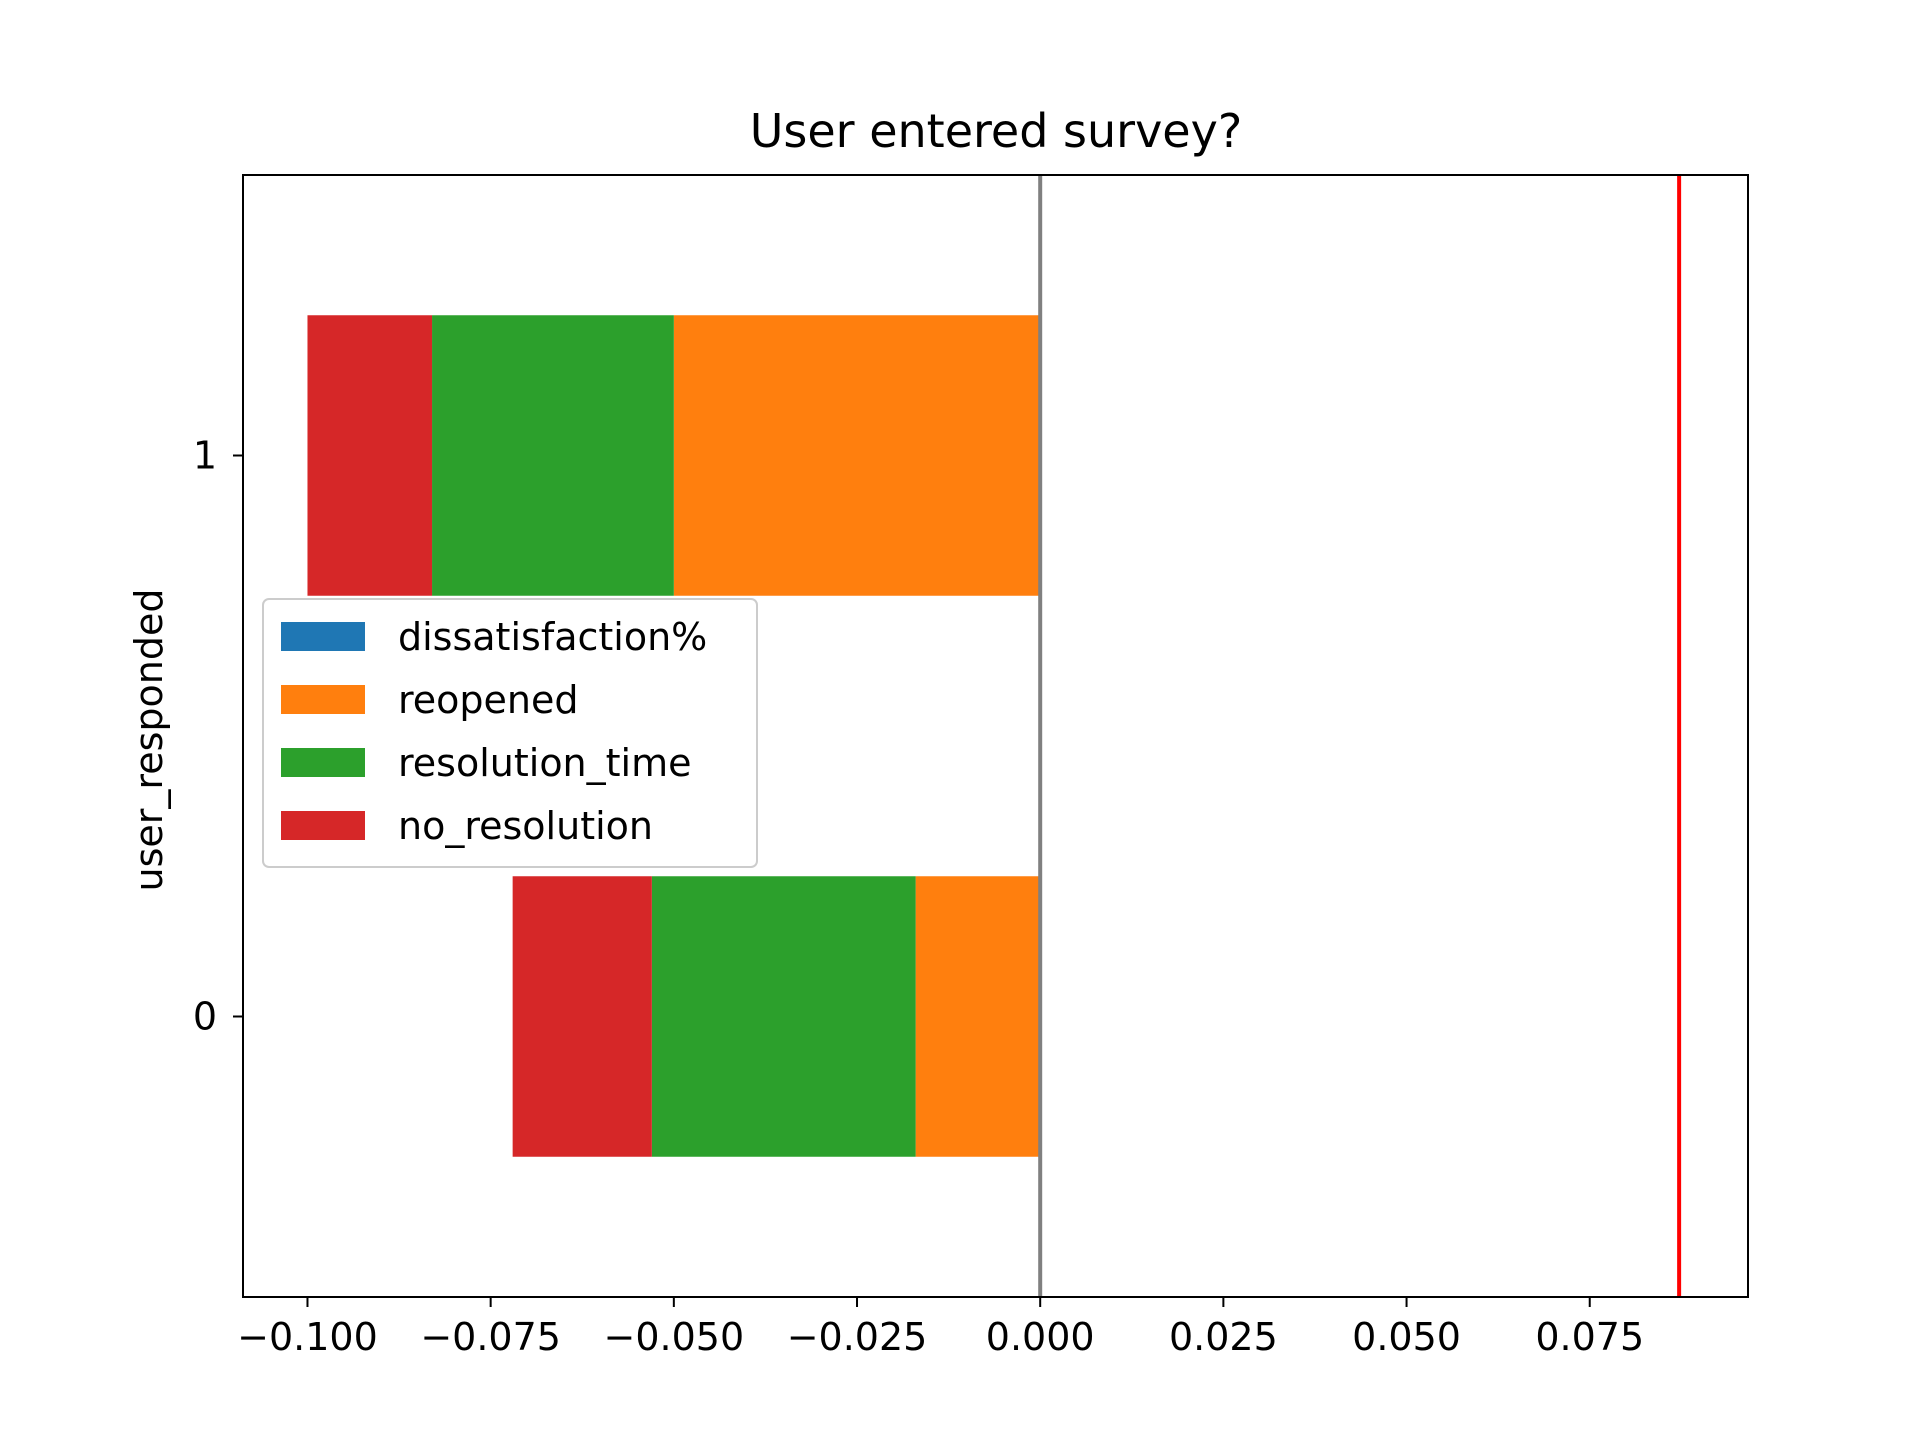  What do you see at coordinates (674, 1337) in the screenshot?
I see `x-tick-label: −0.050` at bounding box center [674, 1337].